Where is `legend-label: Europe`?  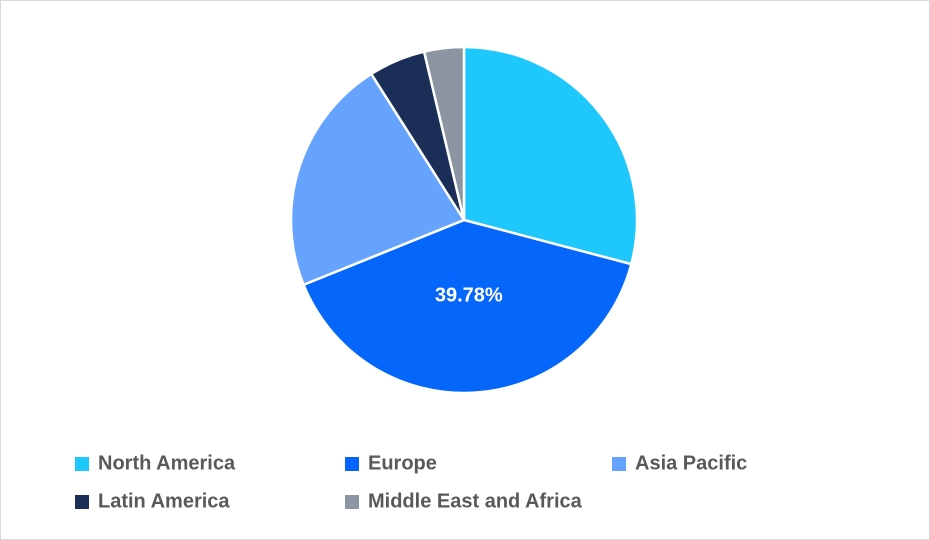
legend-label: Europe is located at coordinates (402, 463).